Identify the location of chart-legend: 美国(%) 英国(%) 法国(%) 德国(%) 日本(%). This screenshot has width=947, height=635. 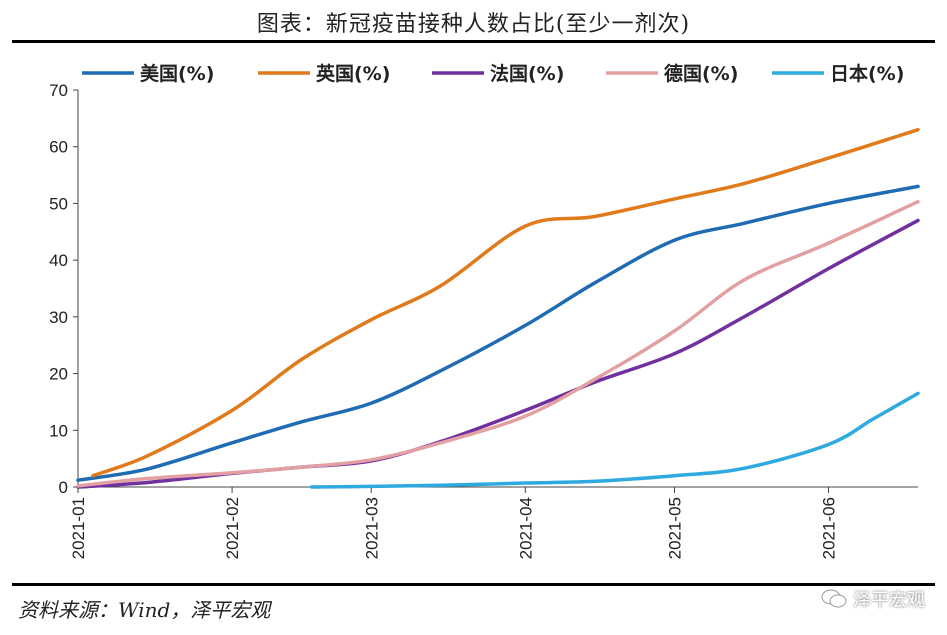
(493, 73).